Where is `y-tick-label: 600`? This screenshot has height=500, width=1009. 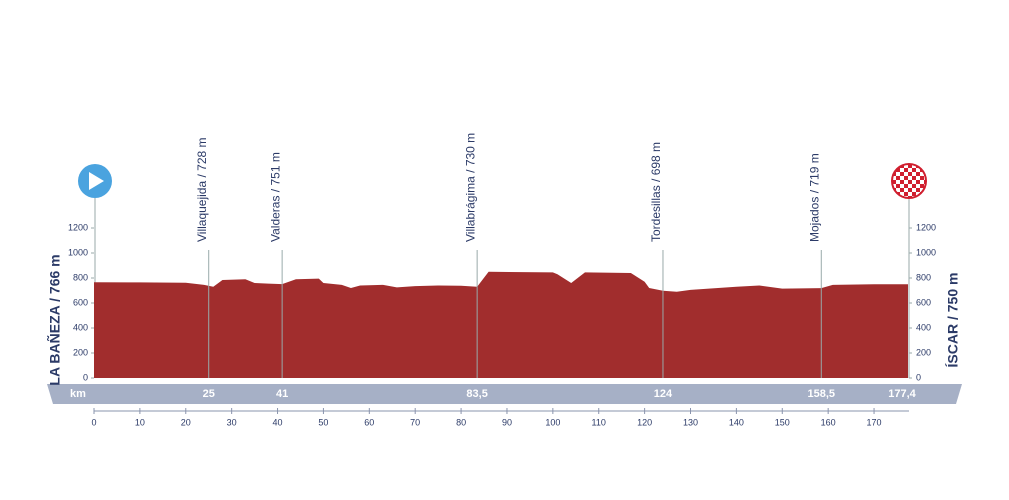
y-tick-label: 600 is located at coordinates (80, 302).